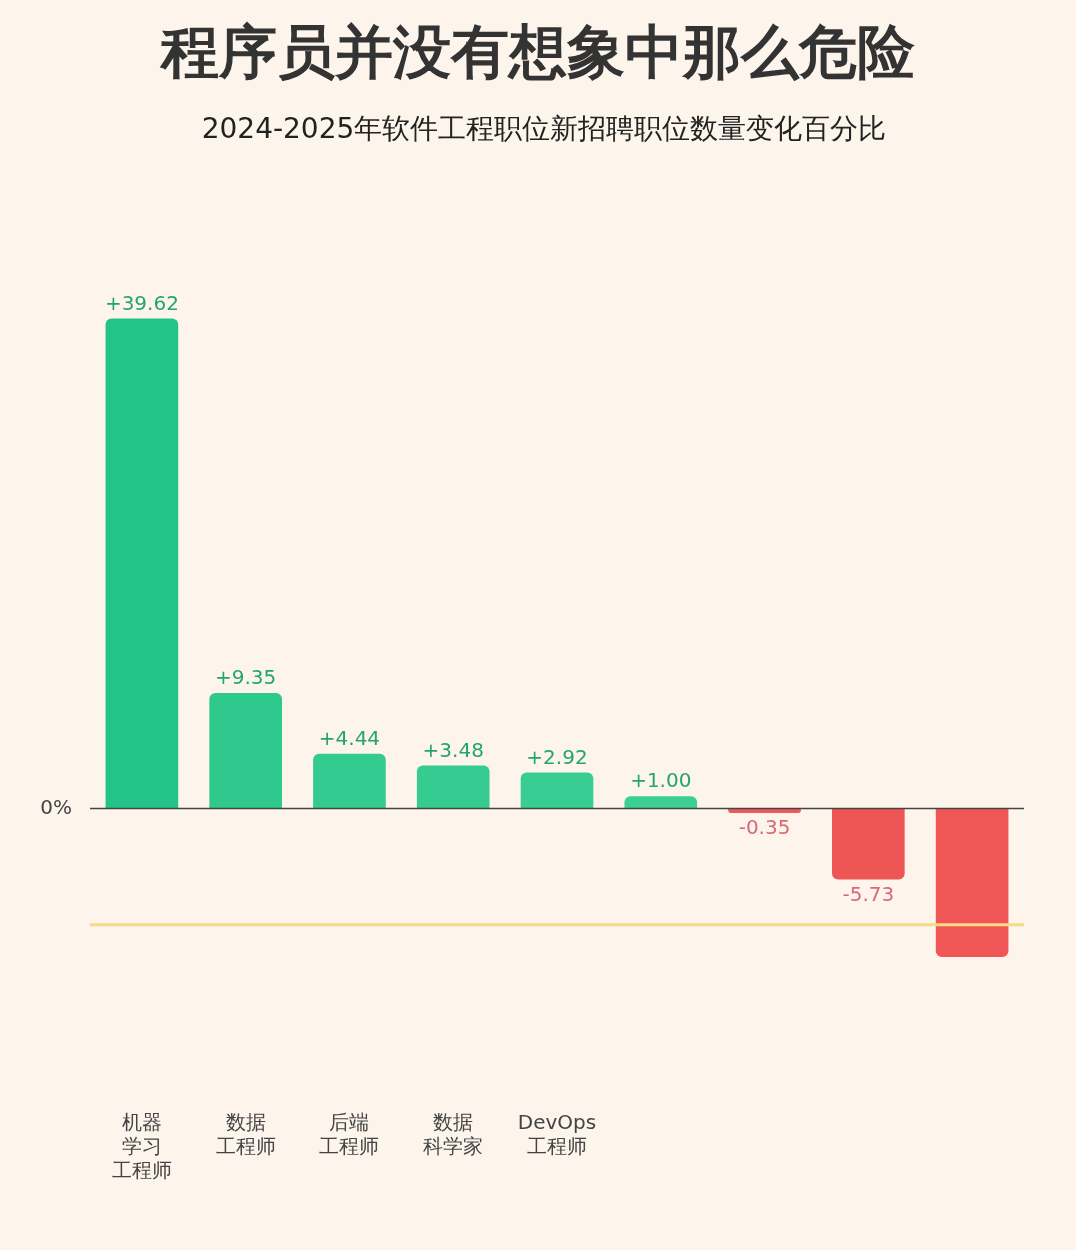 This screenshot has width=1076, height=1250. I want to click on data-label: +4.44, so click(349, 737).